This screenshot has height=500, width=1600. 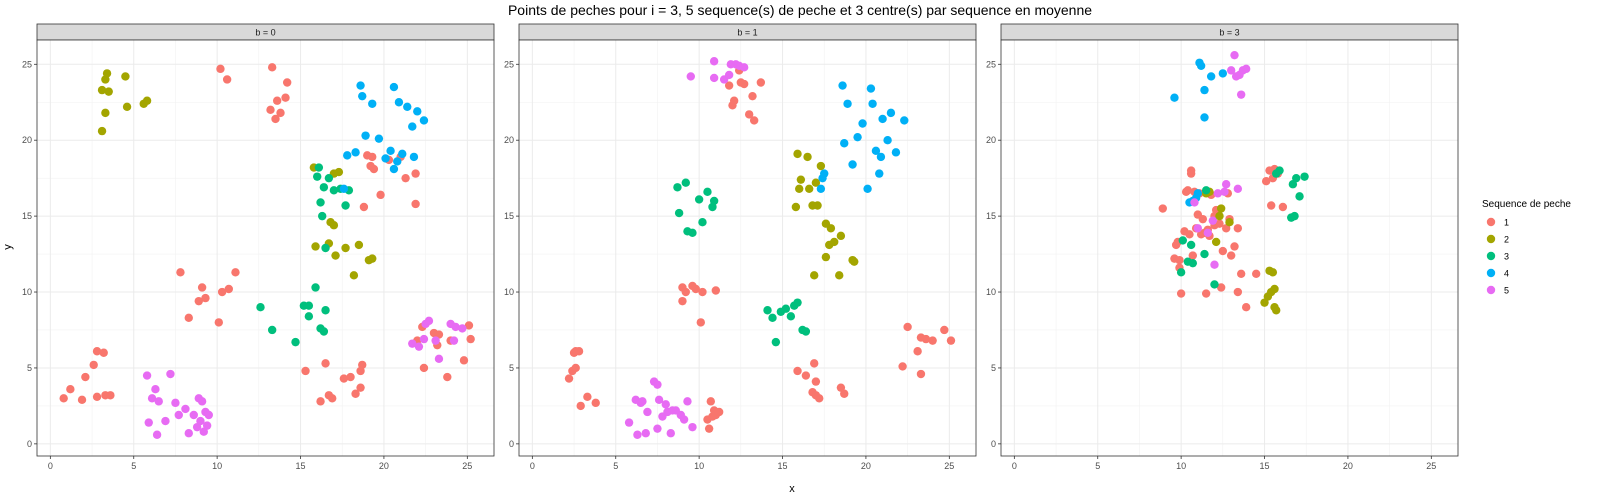 I want to click on legend-label: 1, so click(x=1506, y=223).